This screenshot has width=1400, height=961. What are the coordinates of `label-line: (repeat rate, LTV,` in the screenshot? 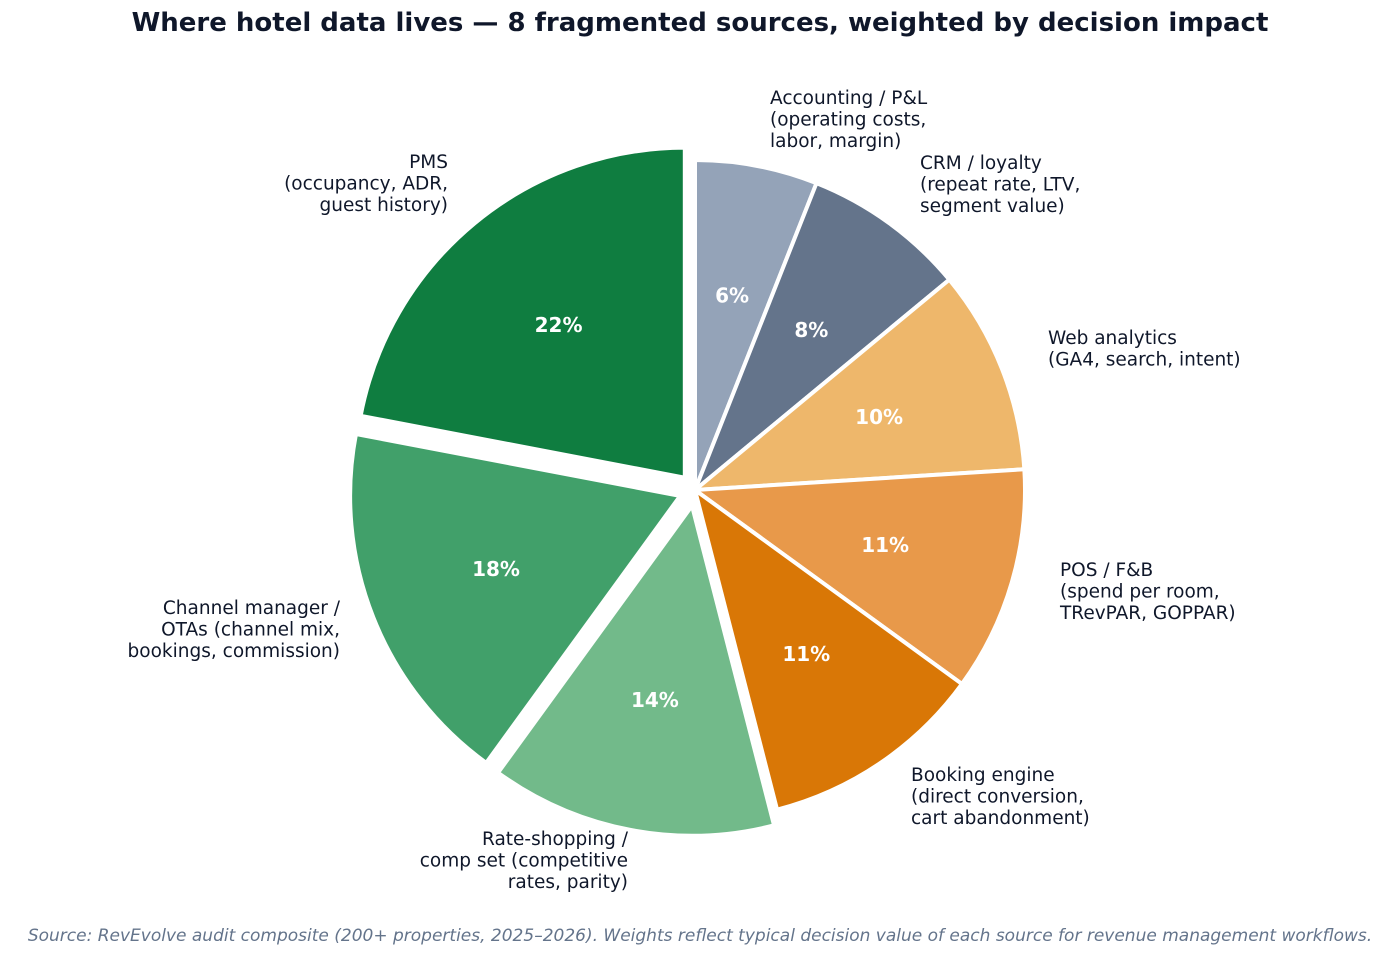 It's located at (1000, 185).